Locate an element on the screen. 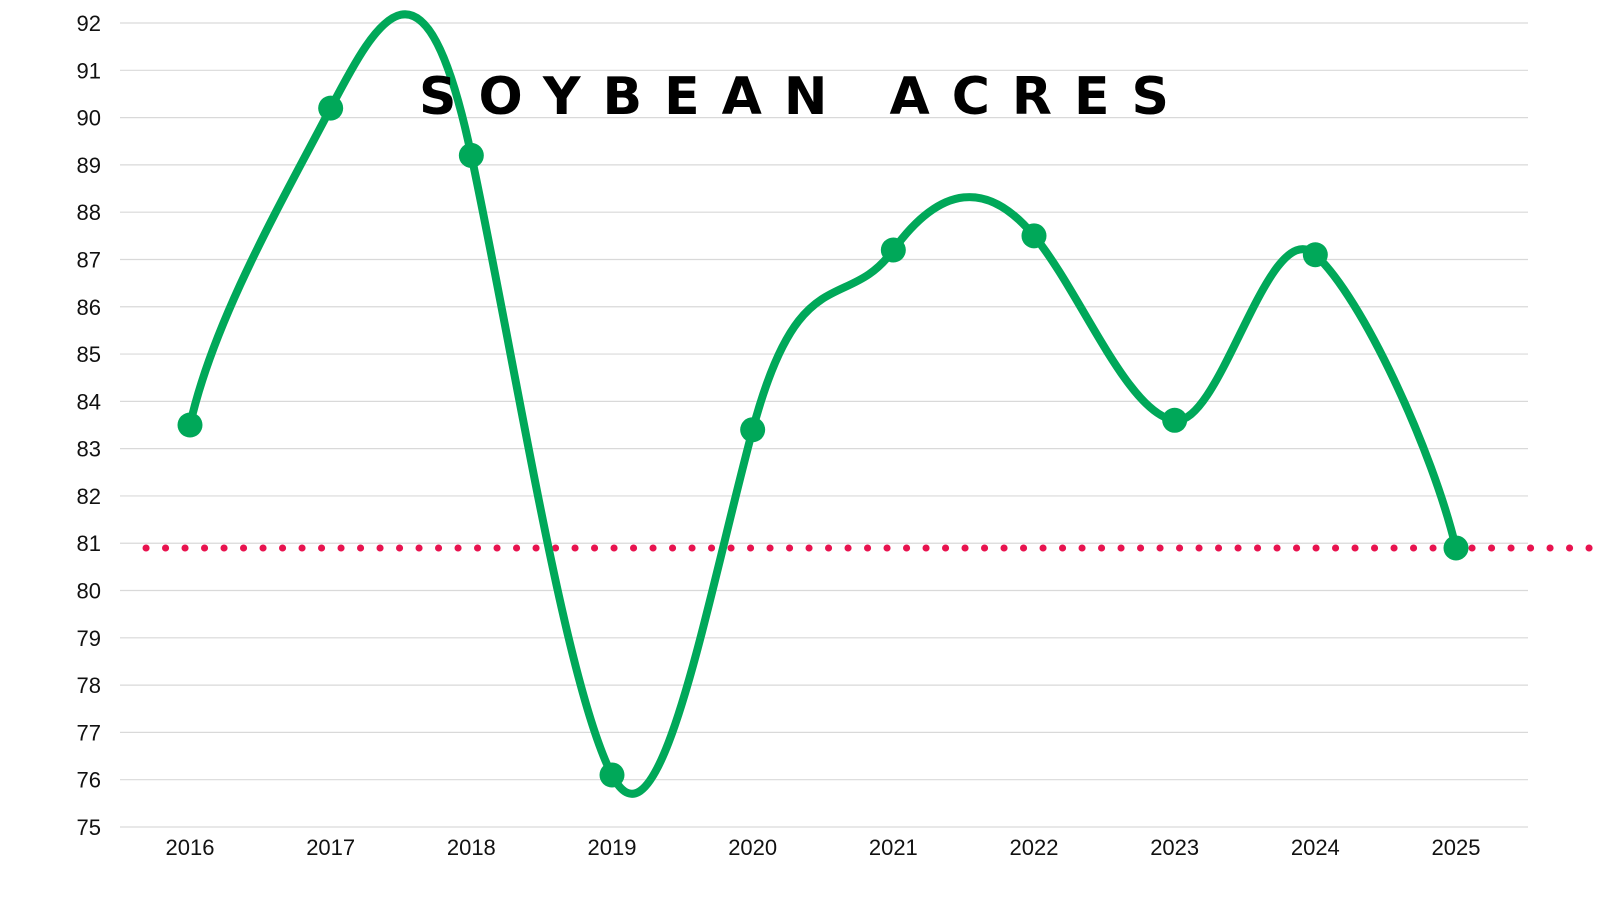 The width and height of the screenshot is (1600, 900). data-point-2017 is located at coordinates (331, 108).